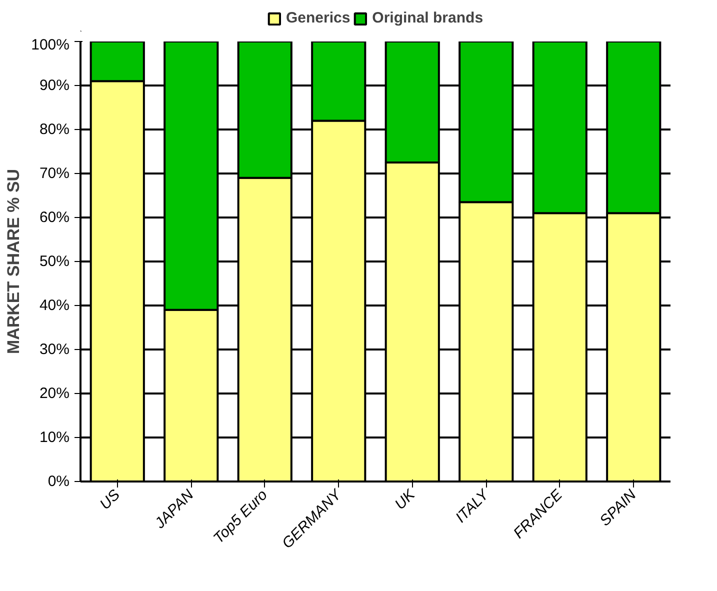 Image resolution: width=717 pixels, height=591 pixels. Describe the element at coordinates (54, 305) in the screenshot. I see `y-tick-label: 40%` at that location.